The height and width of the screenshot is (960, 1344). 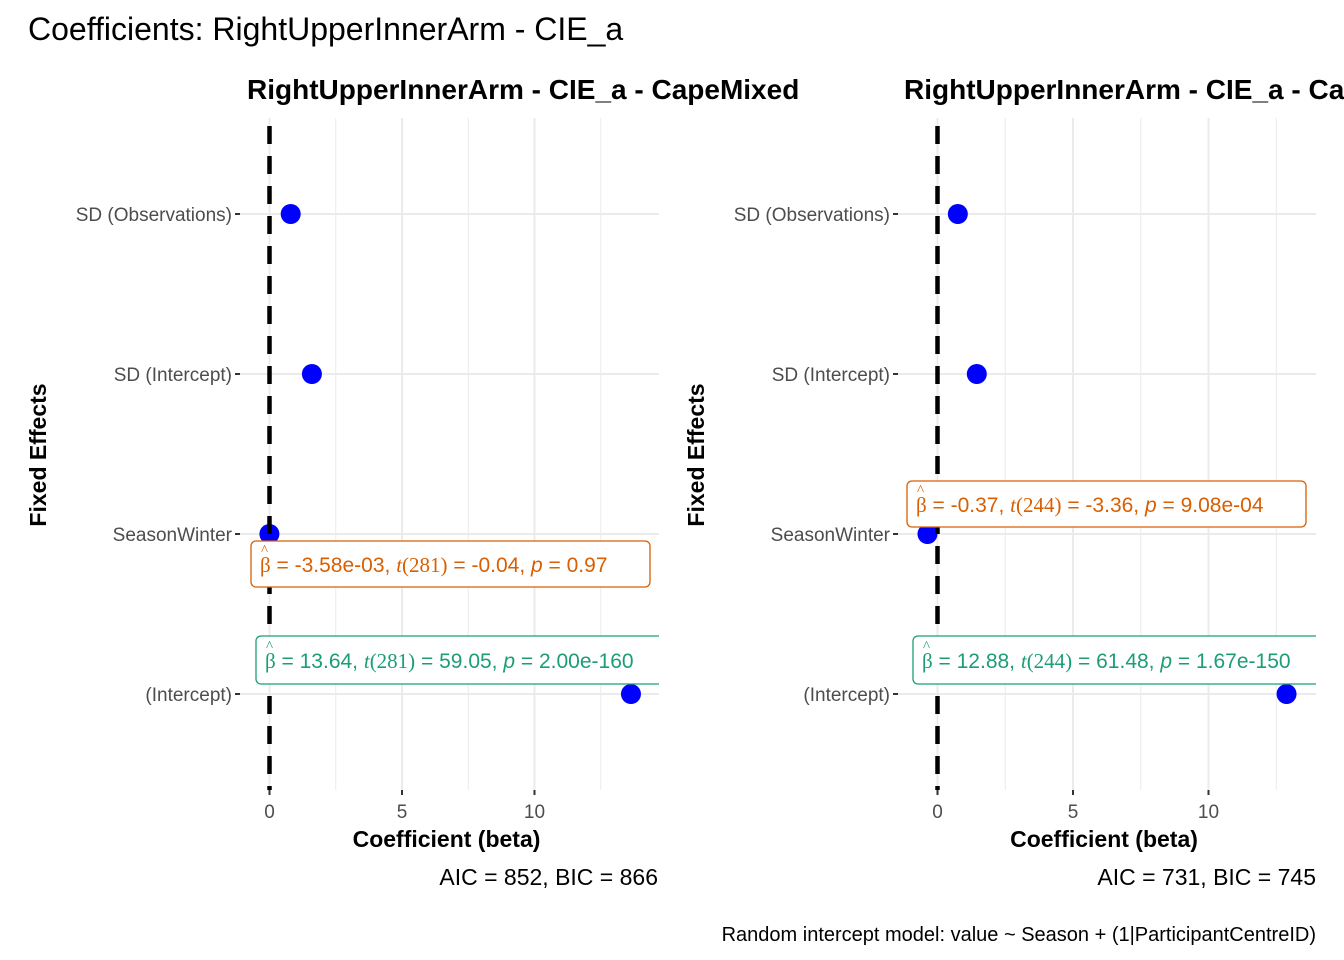 I want to click on model-fit-info: AIC = 731, BIC = 745, so click(x=1206, y=877).